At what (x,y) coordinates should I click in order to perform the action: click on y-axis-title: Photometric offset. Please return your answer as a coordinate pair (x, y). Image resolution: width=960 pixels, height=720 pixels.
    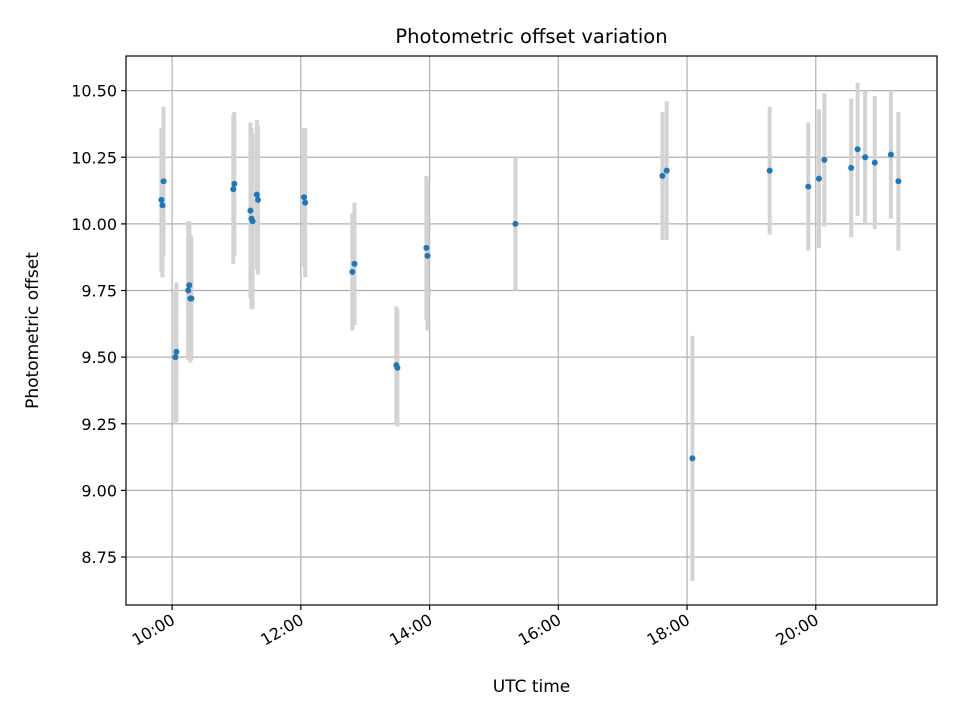
    Looking at the image, I should click on (33, 330).